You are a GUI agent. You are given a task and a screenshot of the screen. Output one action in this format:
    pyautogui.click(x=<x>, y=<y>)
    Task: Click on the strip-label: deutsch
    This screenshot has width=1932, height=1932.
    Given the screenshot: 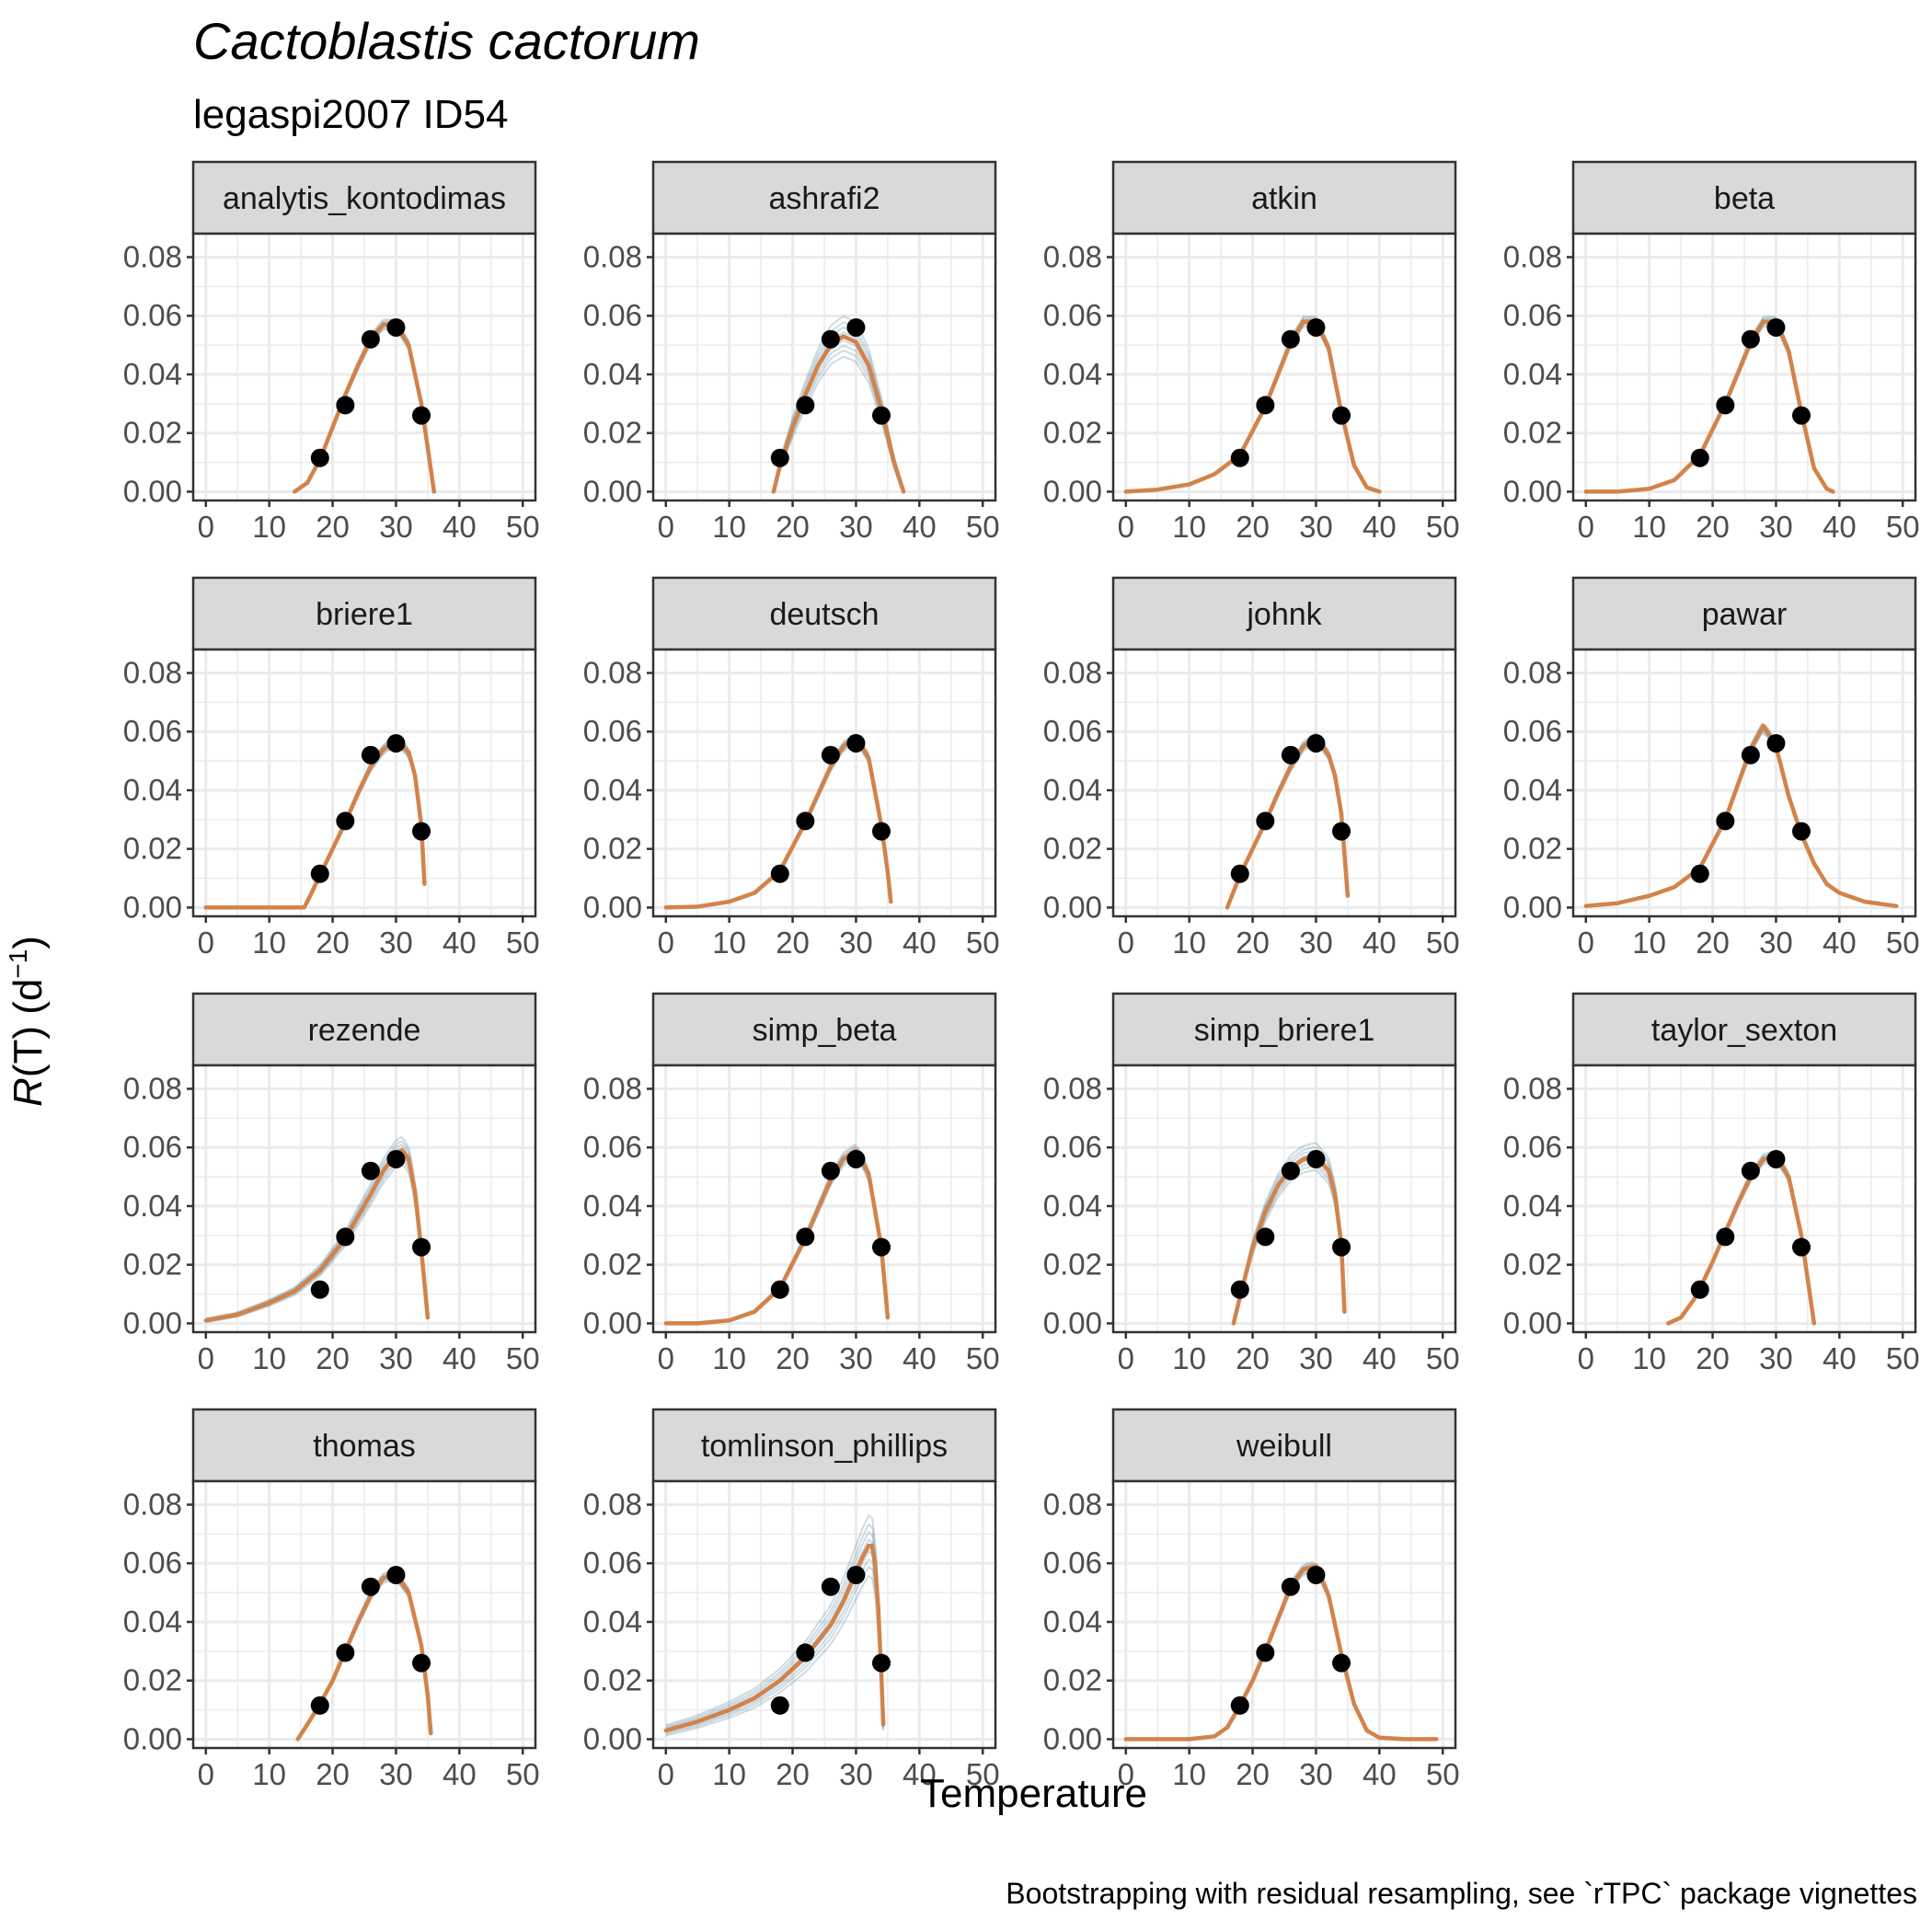 What is the action you would take?
    pyautogui.click(x=824, y=614)
    